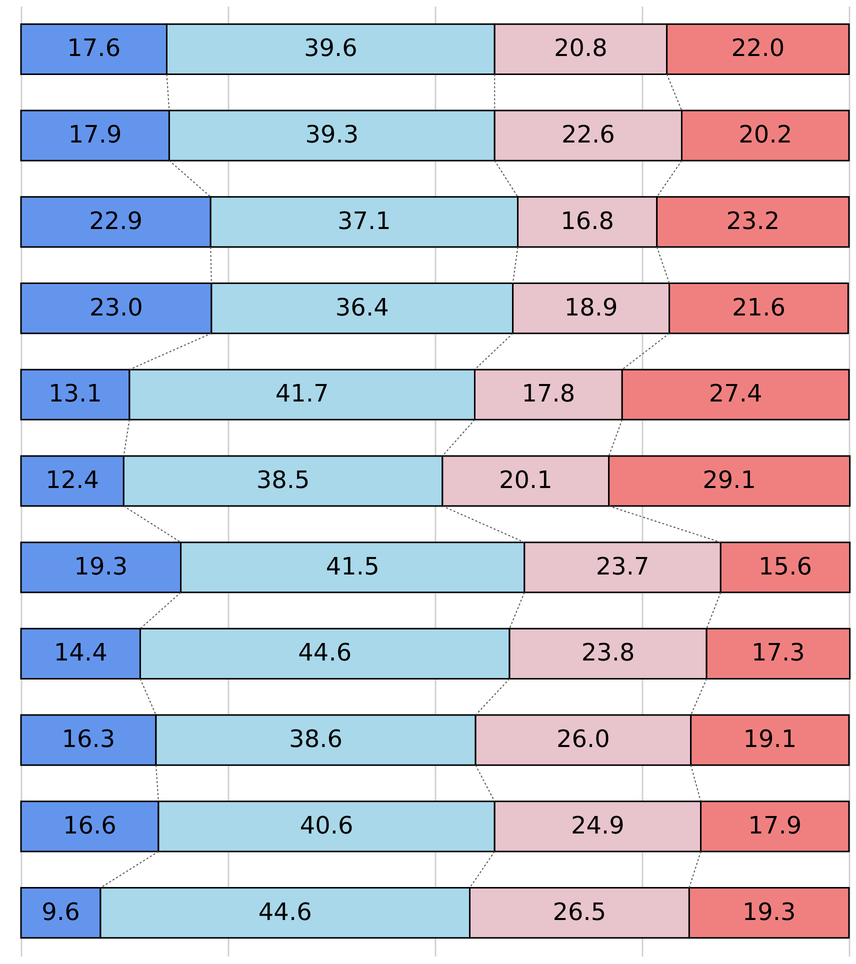 The width and height of the screenshot is (856, 964). Describe the element at coordinates (89, 739) in the screenshot. I see `data-label: 16.3` at that location.